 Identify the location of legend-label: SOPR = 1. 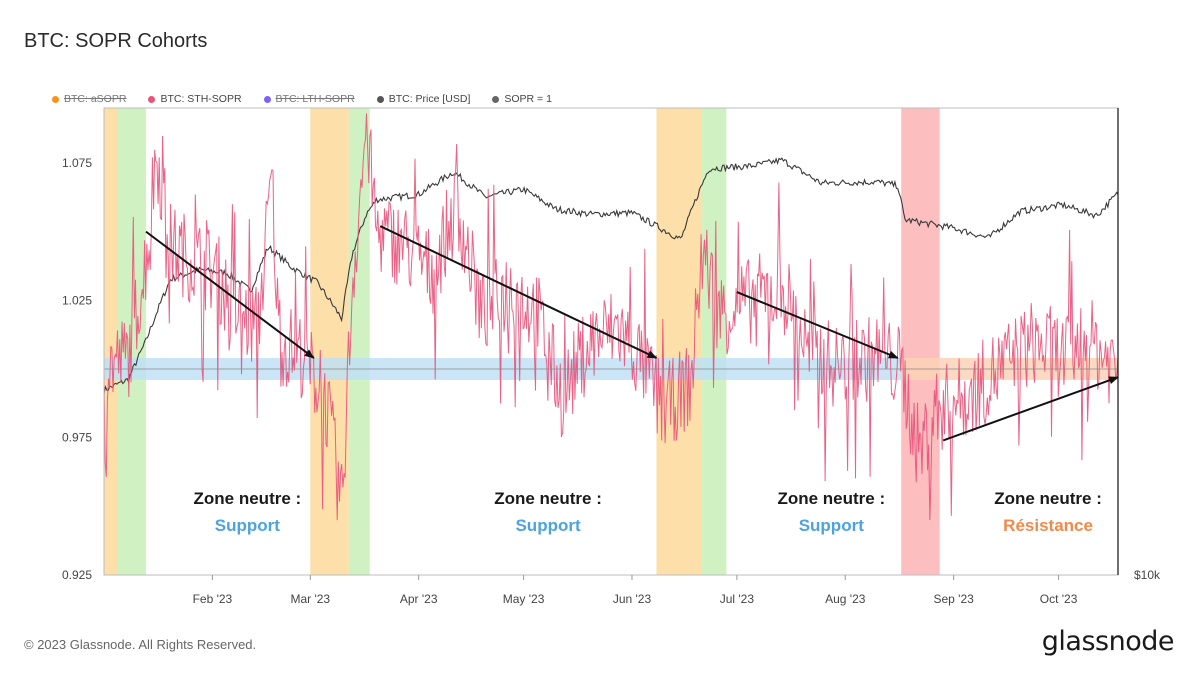
(528, 99).